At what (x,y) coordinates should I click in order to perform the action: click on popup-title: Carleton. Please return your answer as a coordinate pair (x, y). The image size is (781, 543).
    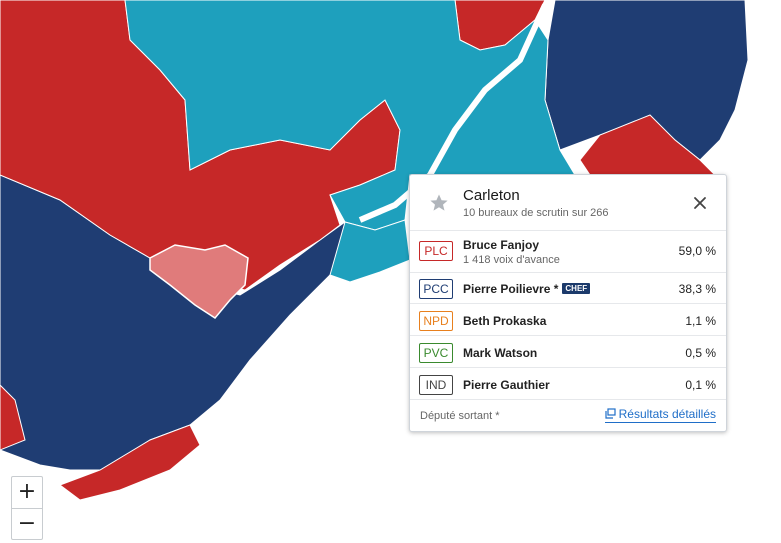
    Looking at the image, I should click on (491, 195).